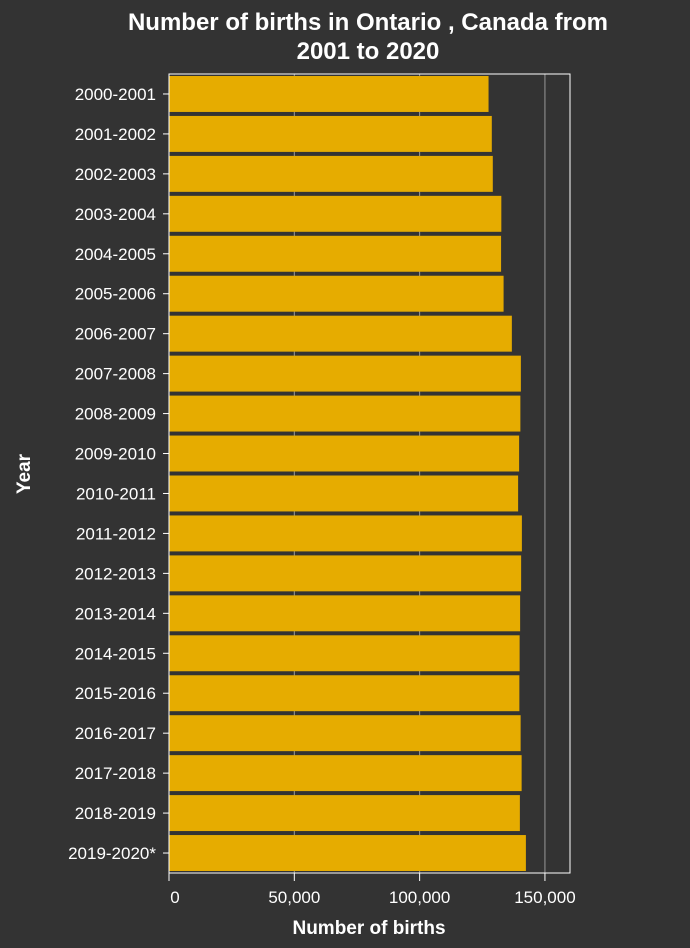 The image size is (690, 948). I want to click on x-tick-label: 0, so click(174, 897).